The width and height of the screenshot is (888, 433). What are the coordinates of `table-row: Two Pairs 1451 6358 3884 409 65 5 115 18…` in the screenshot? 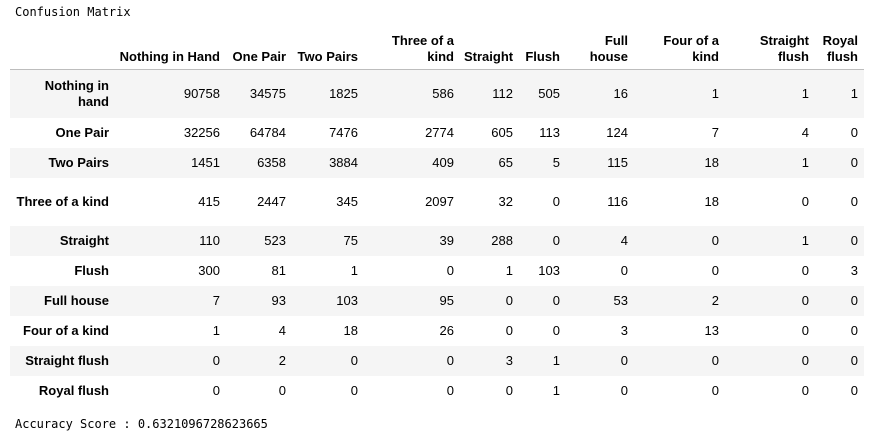 It's located at (437, 162).